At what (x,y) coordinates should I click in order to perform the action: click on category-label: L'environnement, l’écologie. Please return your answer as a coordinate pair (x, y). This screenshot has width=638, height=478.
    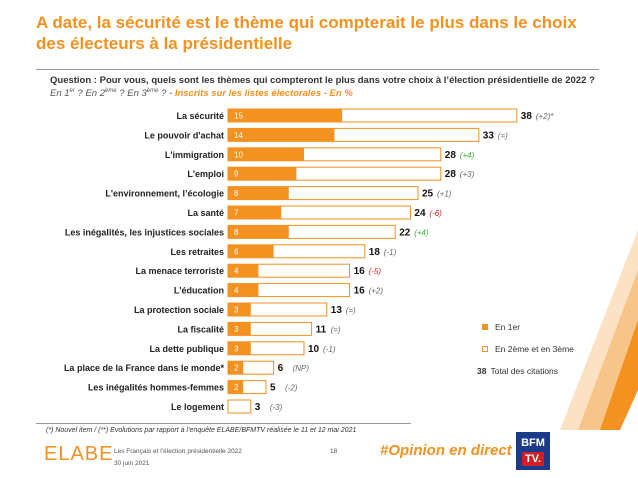
    Looking at the image, I should click on (164, 194).